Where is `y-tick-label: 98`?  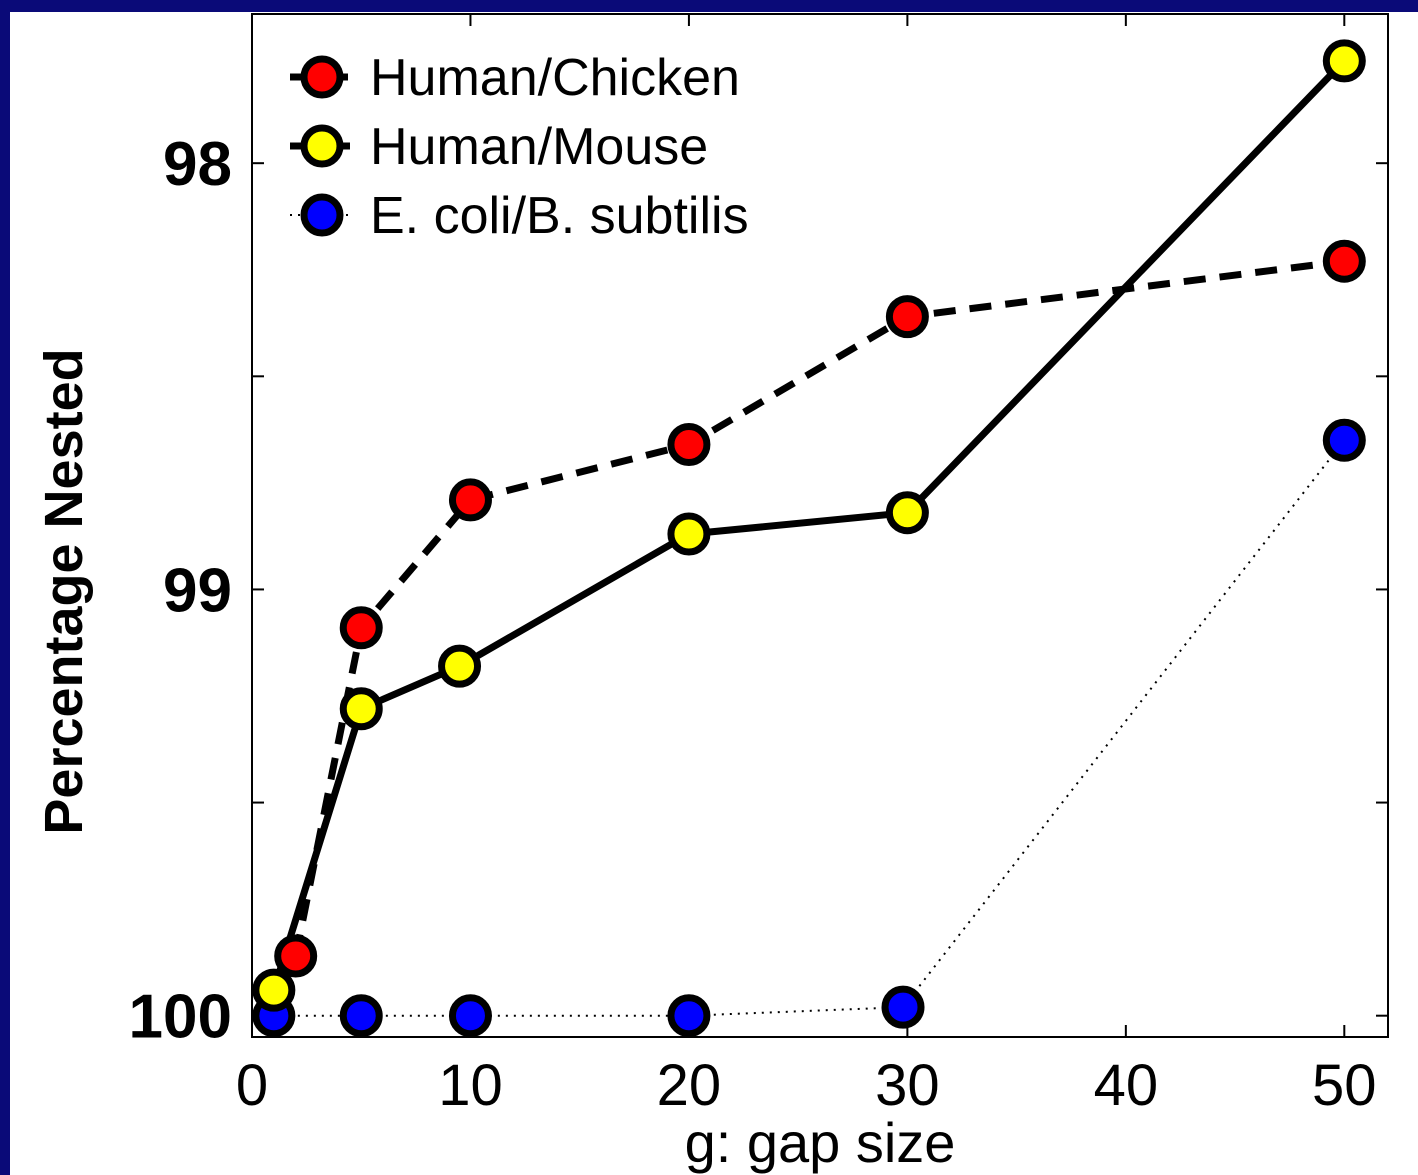
y-tick-label: 98 is located at coordinates (197, 164).